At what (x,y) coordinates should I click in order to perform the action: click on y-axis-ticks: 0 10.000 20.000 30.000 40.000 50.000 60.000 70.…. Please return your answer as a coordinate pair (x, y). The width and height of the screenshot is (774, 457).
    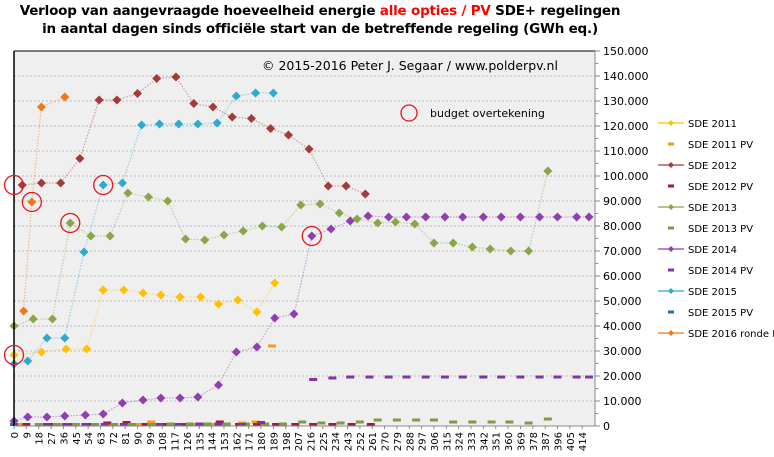
    Looking at the image, I should click on (622, 239).